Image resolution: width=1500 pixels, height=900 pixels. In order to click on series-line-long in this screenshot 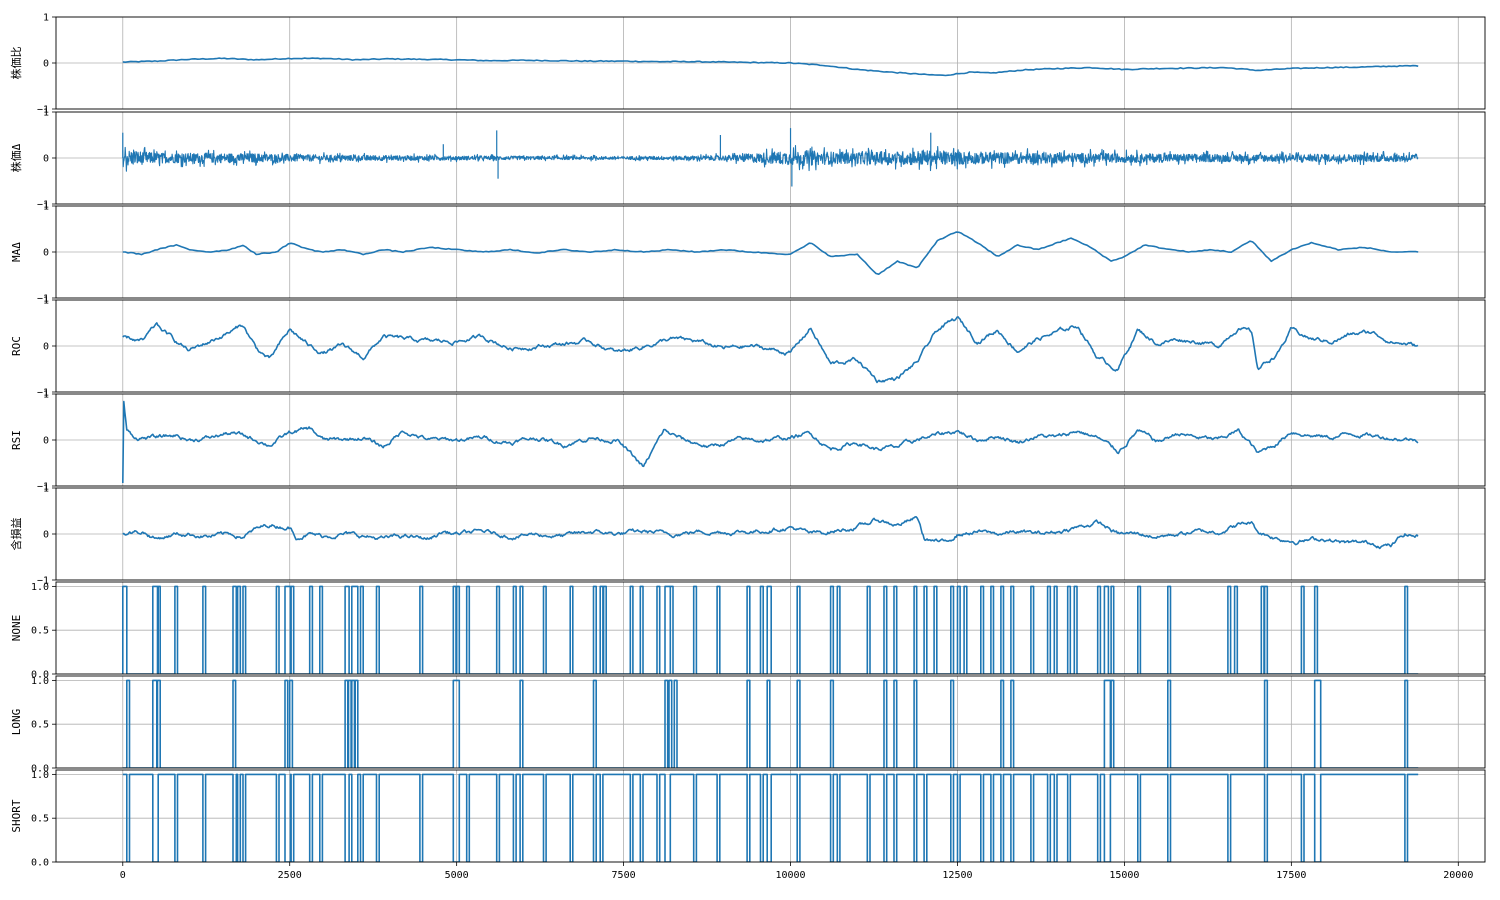, I will do `click(770, 723)`.